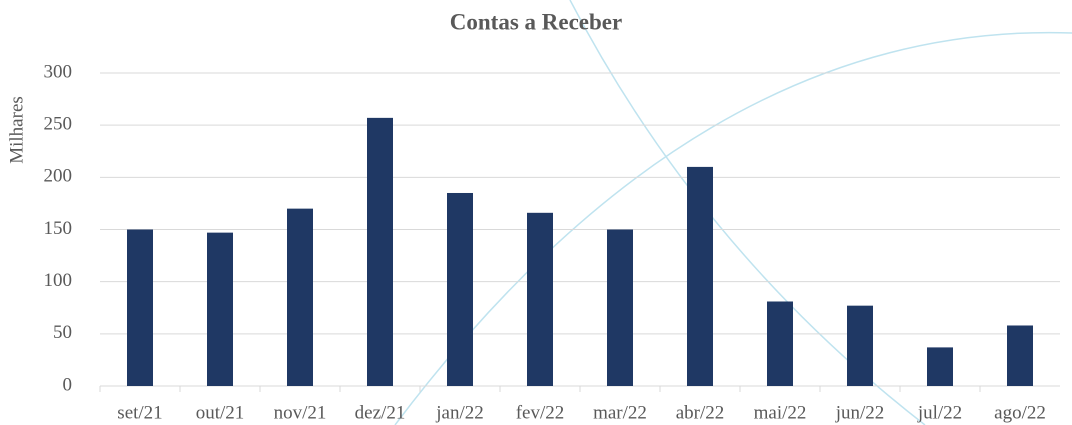 The height and width of the screenshot is (425, 1072). I want to click on x-tick-label: dez/21, so click(380, 412).